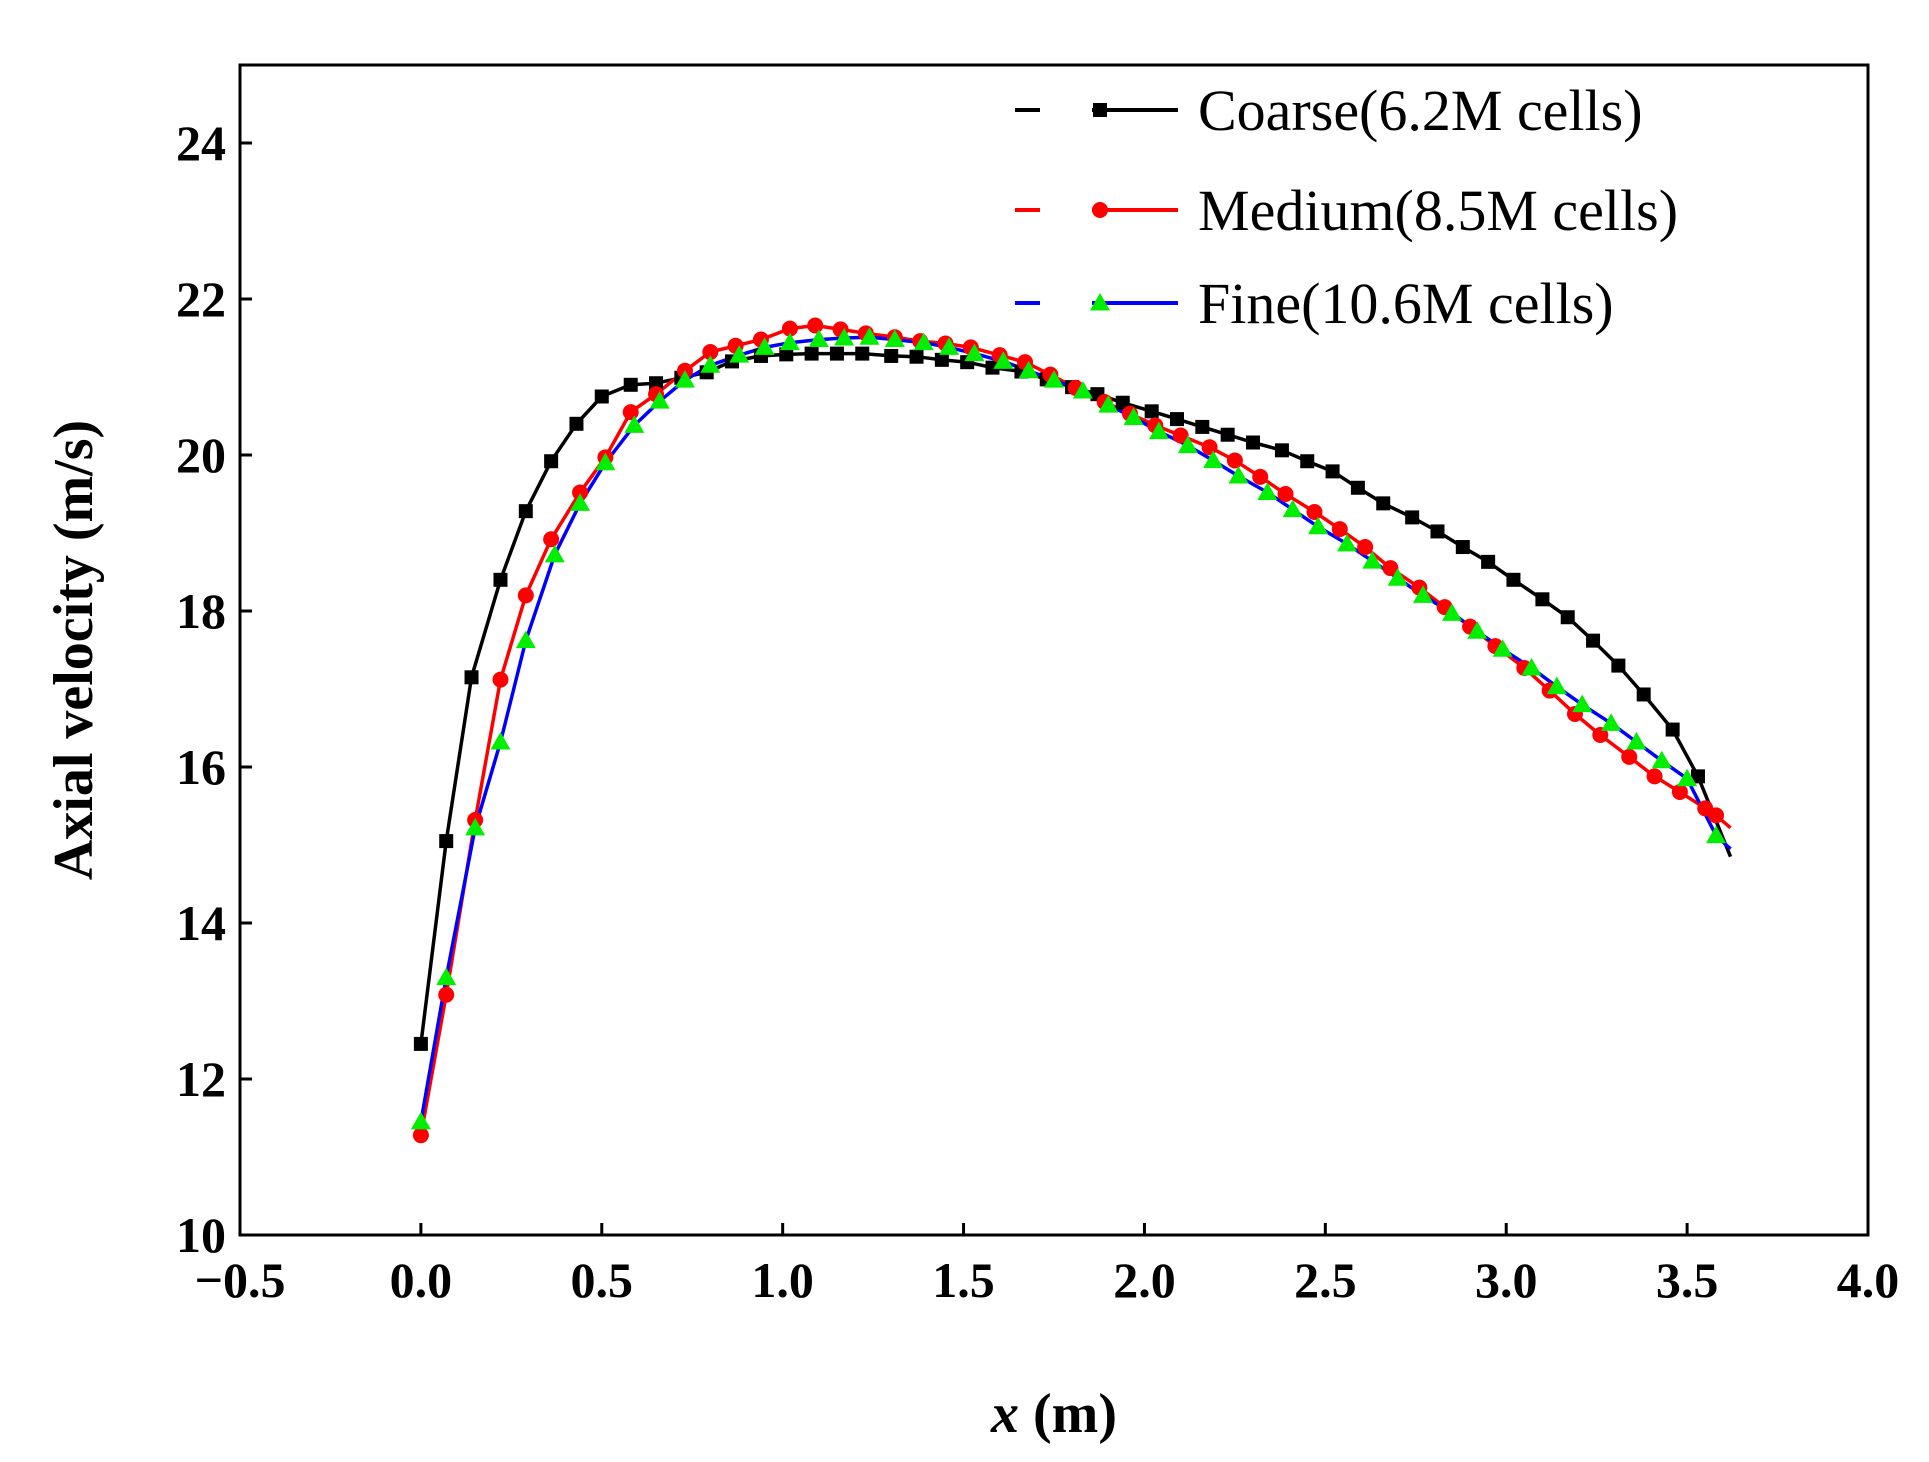 The width and height of the screenshot is (1929, 1462). Describe the element at coordinates (1420, 110) in the screenshot. I see `legend-label: Coarse(6.2M cells)` at that location.